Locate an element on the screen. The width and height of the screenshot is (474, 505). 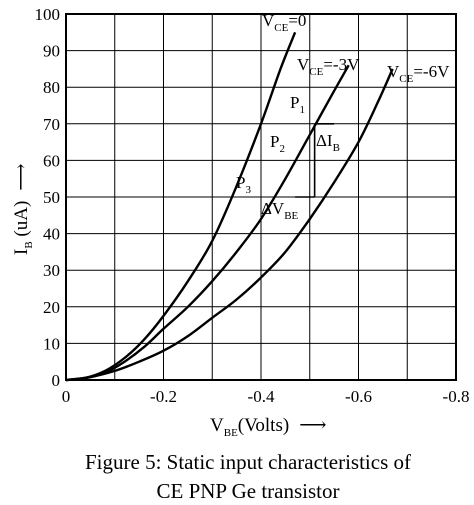
y-tick-label: 20 is located at coordinates (51, 307).